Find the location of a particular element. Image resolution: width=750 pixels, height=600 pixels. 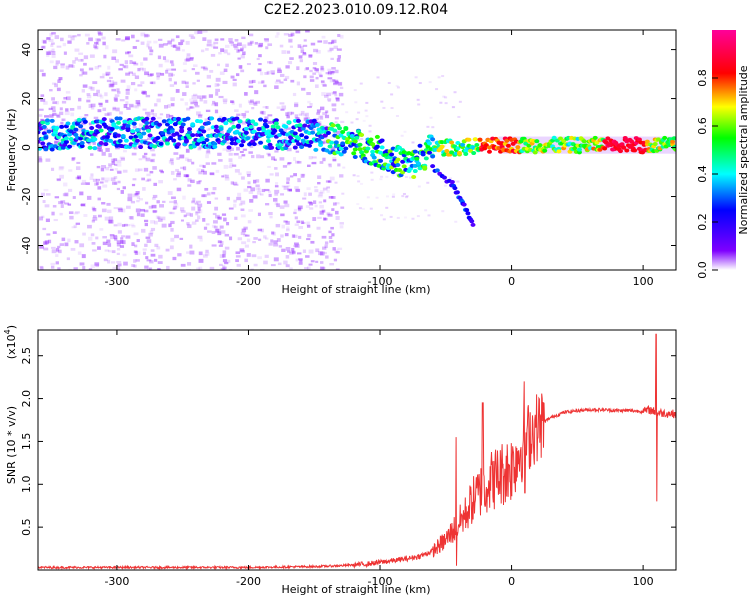

spectrogram-ytick-label: 0 is located at coordinates (26, 147).